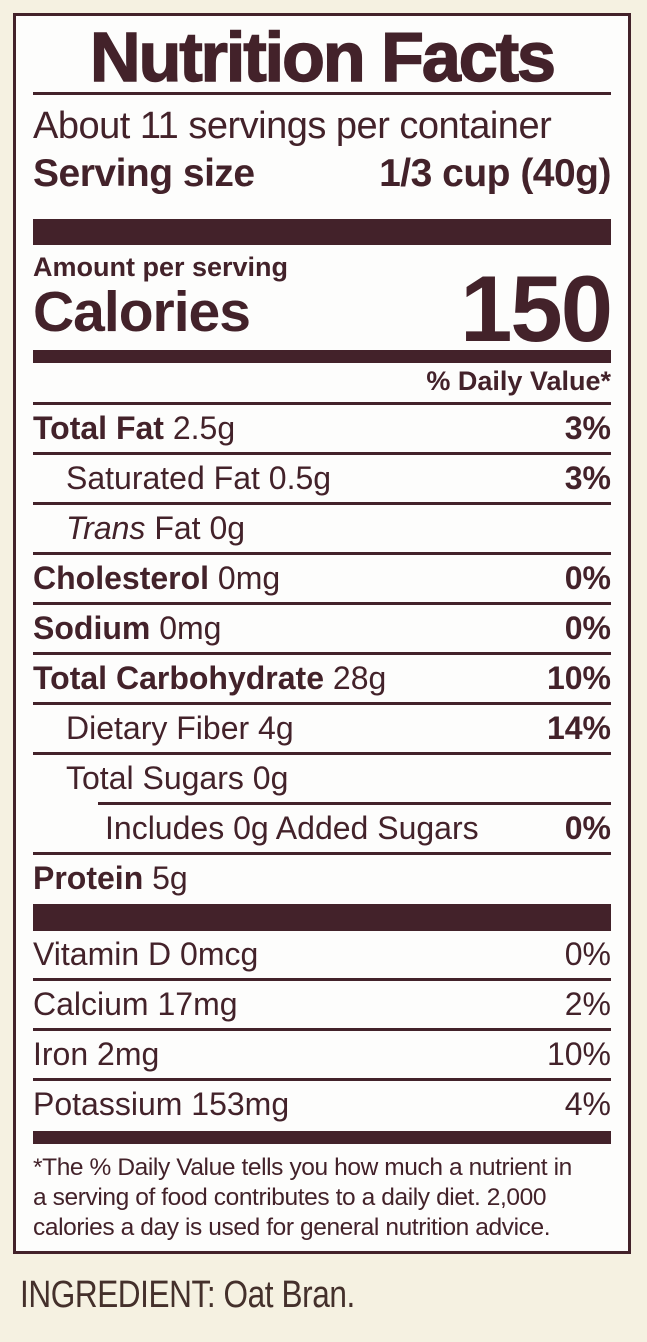 This screenshot has height=1342, width=647. What do you see at coordinates (322, 174) in the screenshot?
I see `serving-size-row: Serving size 1/3 cup (40g)` at bounding box center [322, 174].